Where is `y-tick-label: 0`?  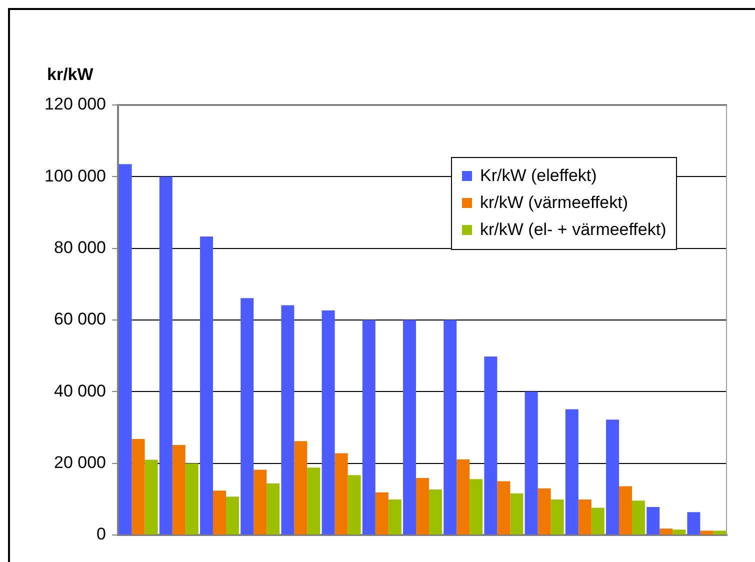
y-tick-label: 0 is located at coordinates (101, 534).